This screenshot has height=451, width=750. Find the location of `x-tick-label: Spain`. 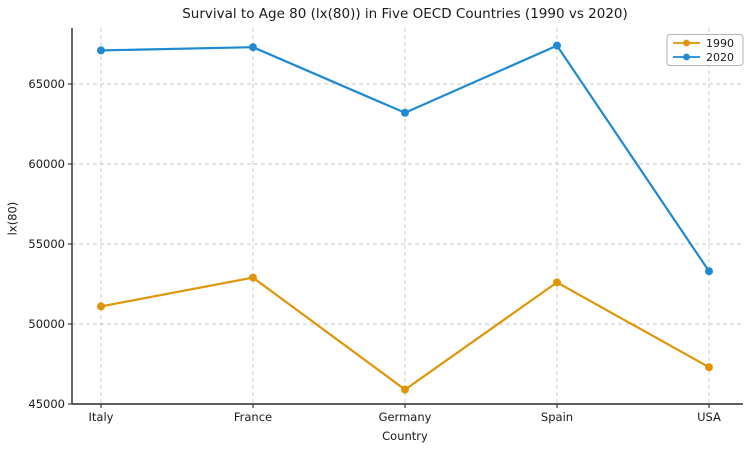

x-tick-label: Spain is located at coordinates (557, 417).